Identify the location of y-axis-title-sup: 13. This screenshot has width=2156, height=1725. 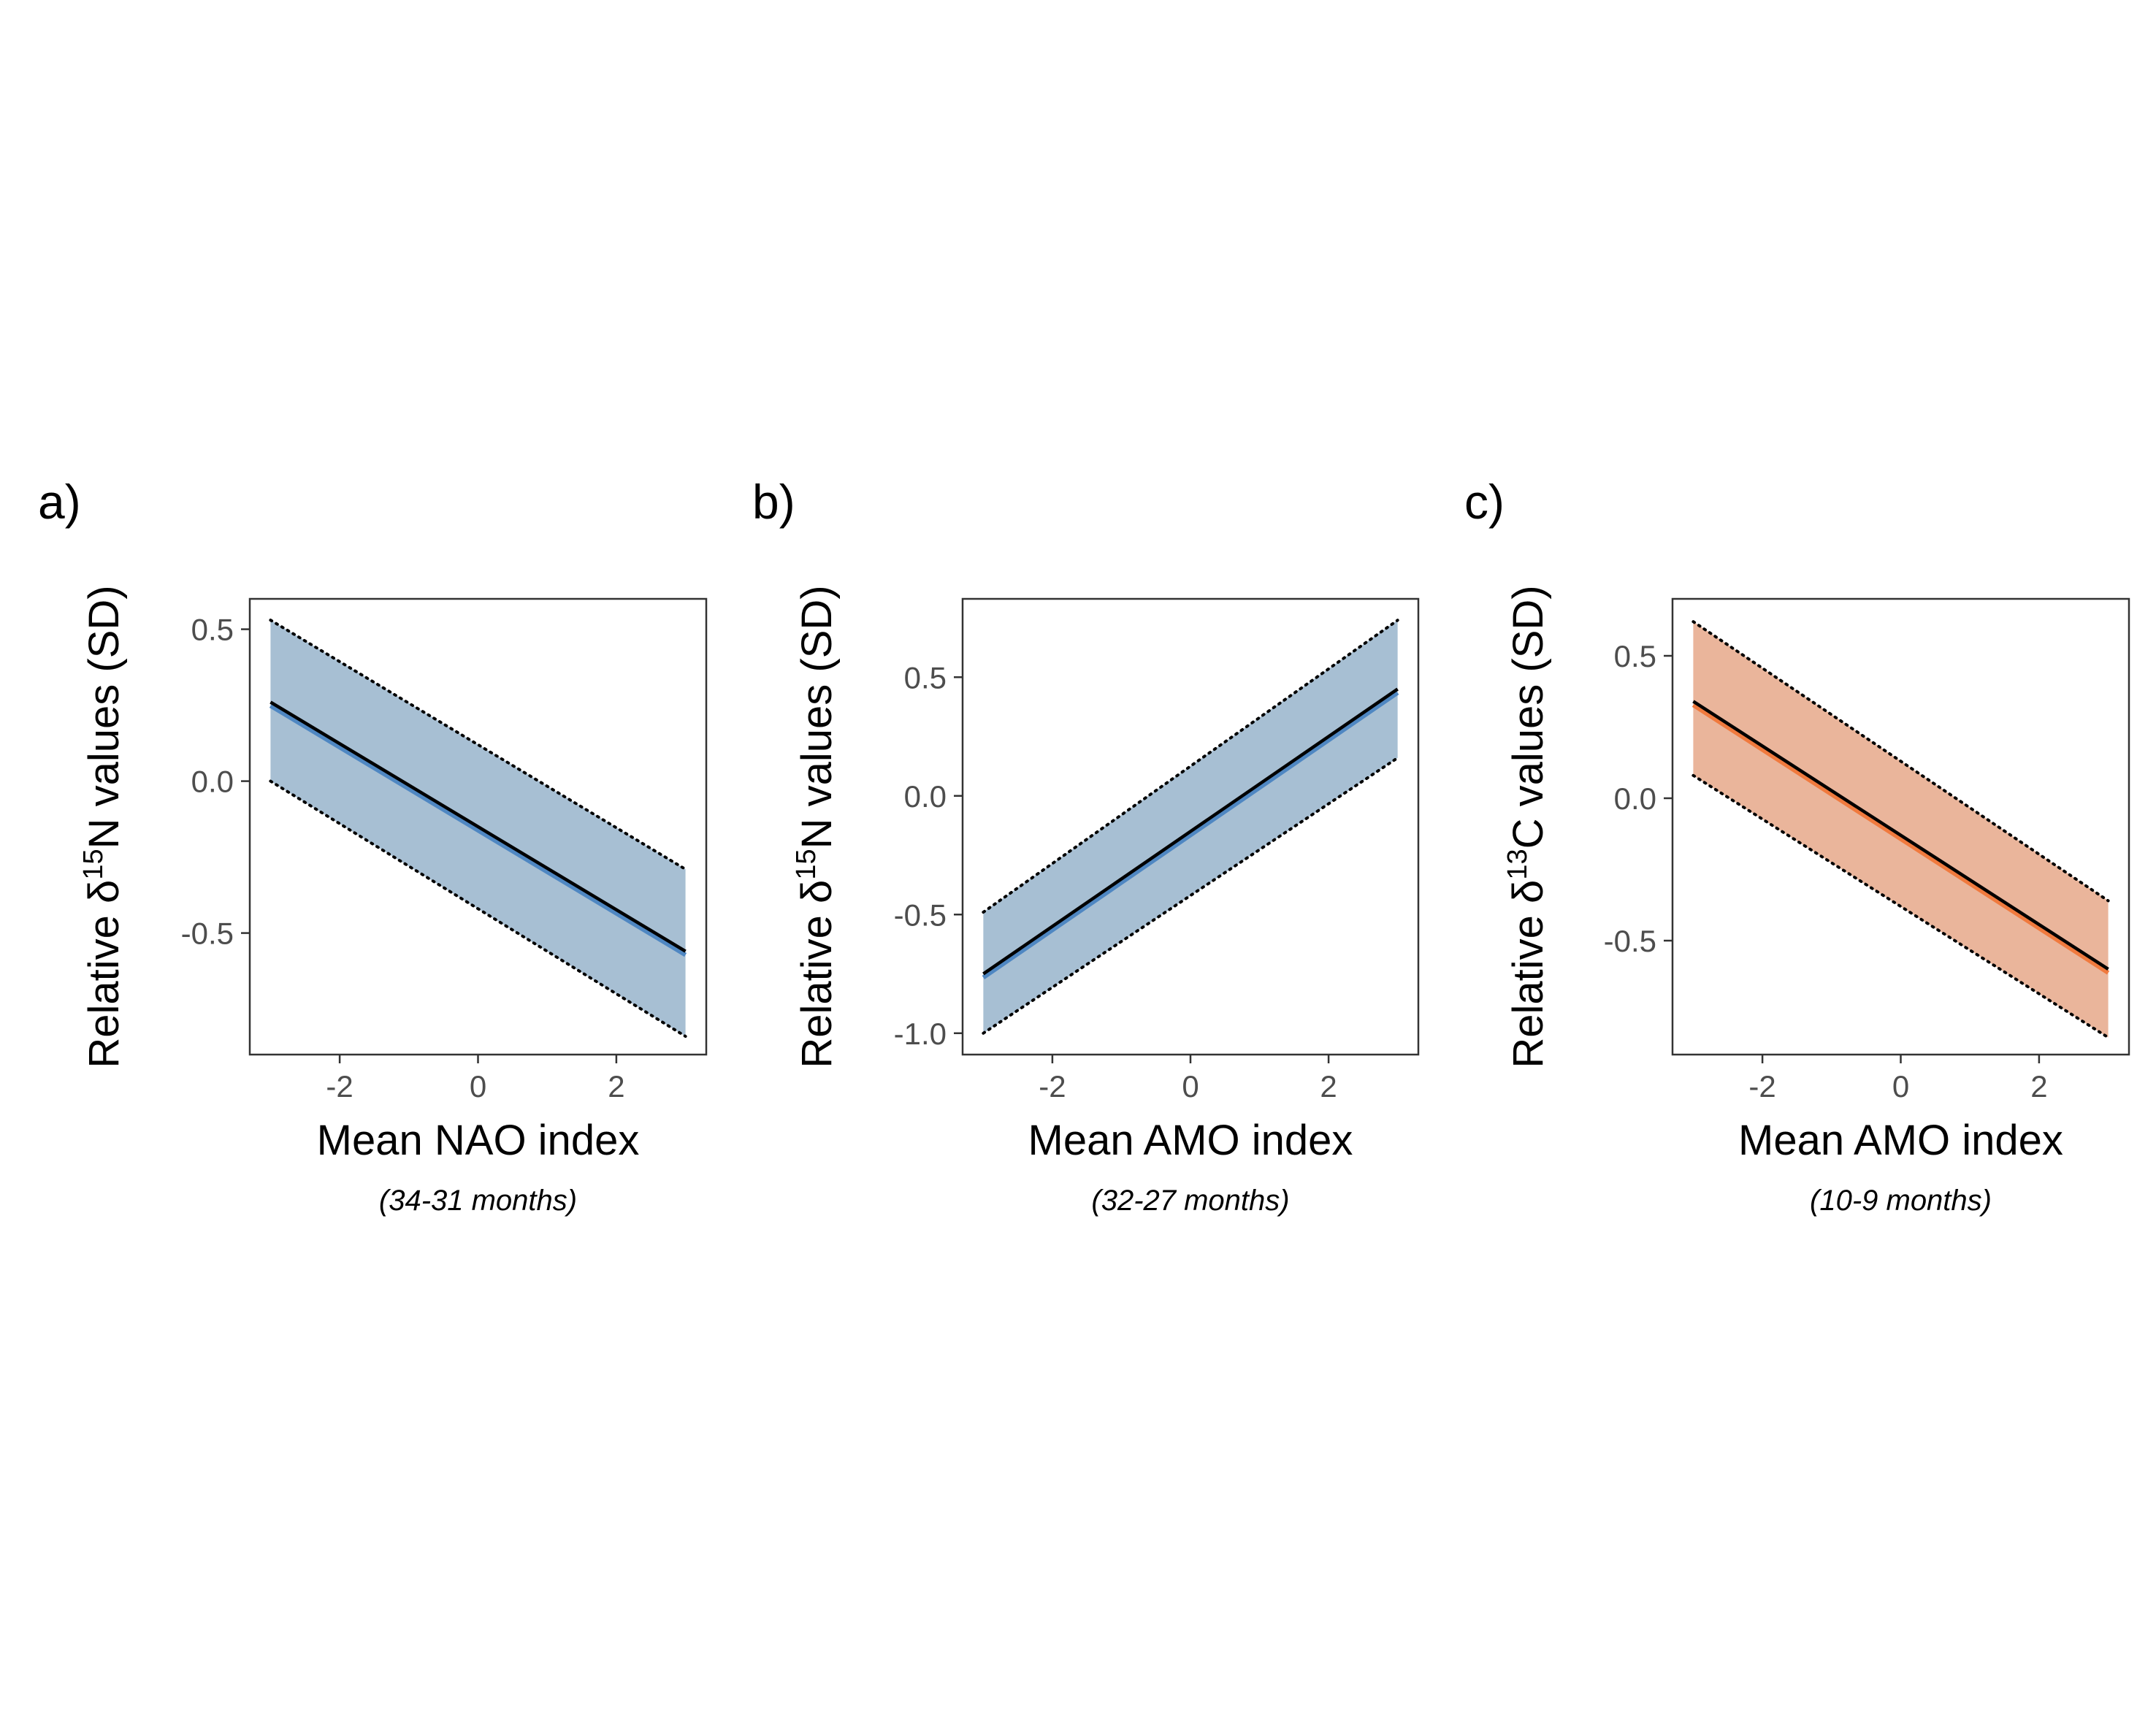
(1517, 864).